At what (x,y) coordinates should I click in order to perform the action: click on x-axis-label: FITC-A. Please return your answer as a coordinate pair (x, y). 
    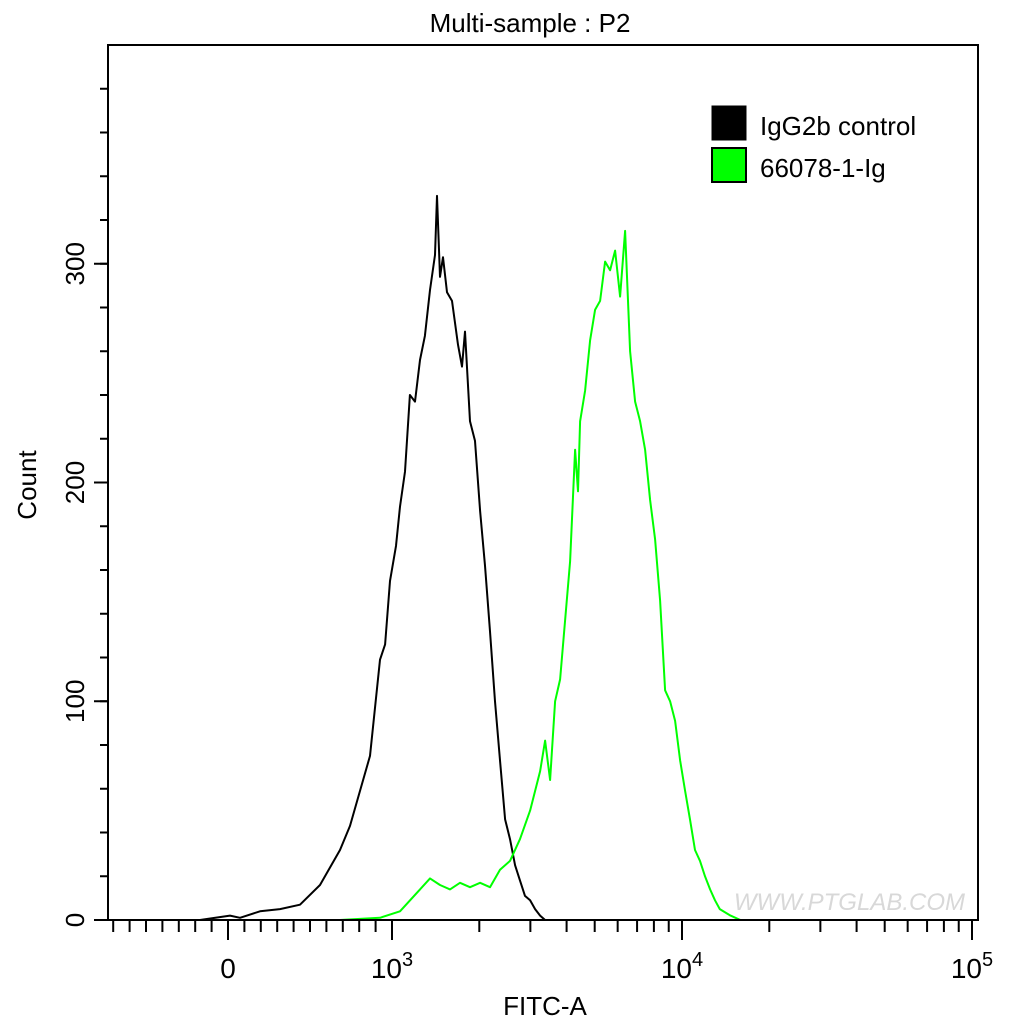
    Looking at the image, I should click on (545, 1006).